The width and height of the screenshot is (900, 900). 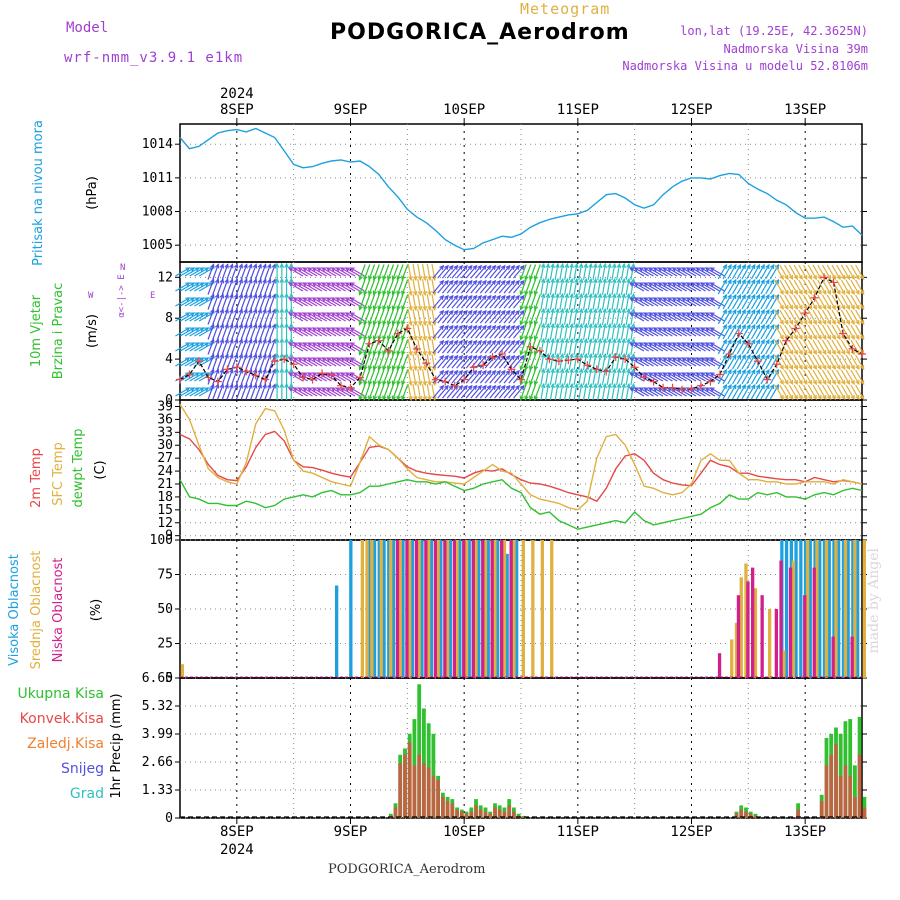 What do you see at coordinates (511, 609) in the screenshot?
I see `cloud-bar-low_cloud` at bounding box center [511, 609].